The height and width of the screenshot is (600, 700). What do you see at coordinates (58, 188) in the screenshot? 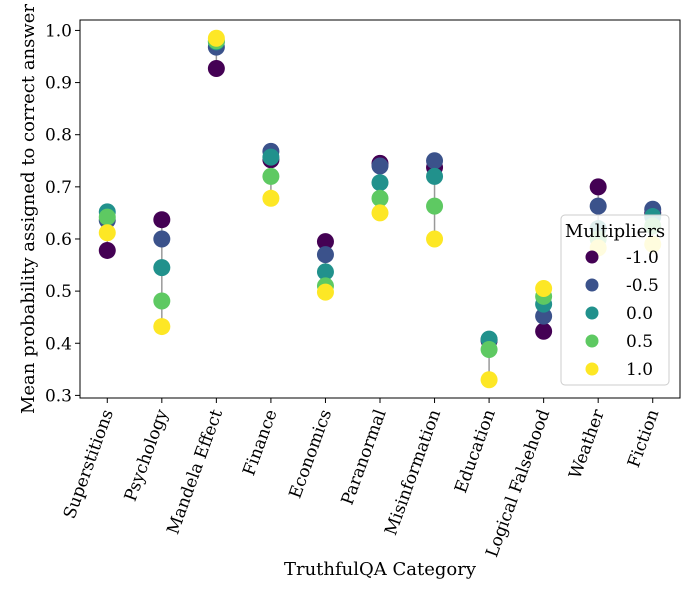
I see `y-tick-label: 0.7` at bounding box center [58, 188].